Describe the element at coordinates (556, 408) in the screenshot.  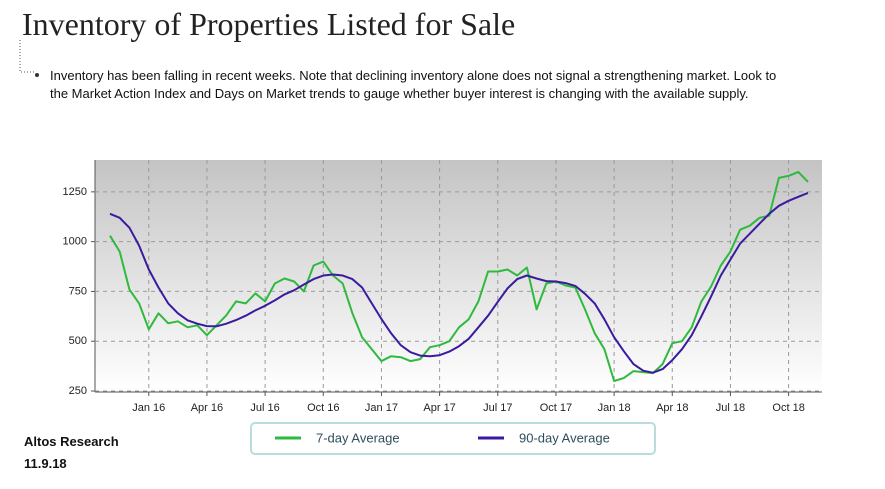
I see `x-tick-label: Oct 17` at that location.